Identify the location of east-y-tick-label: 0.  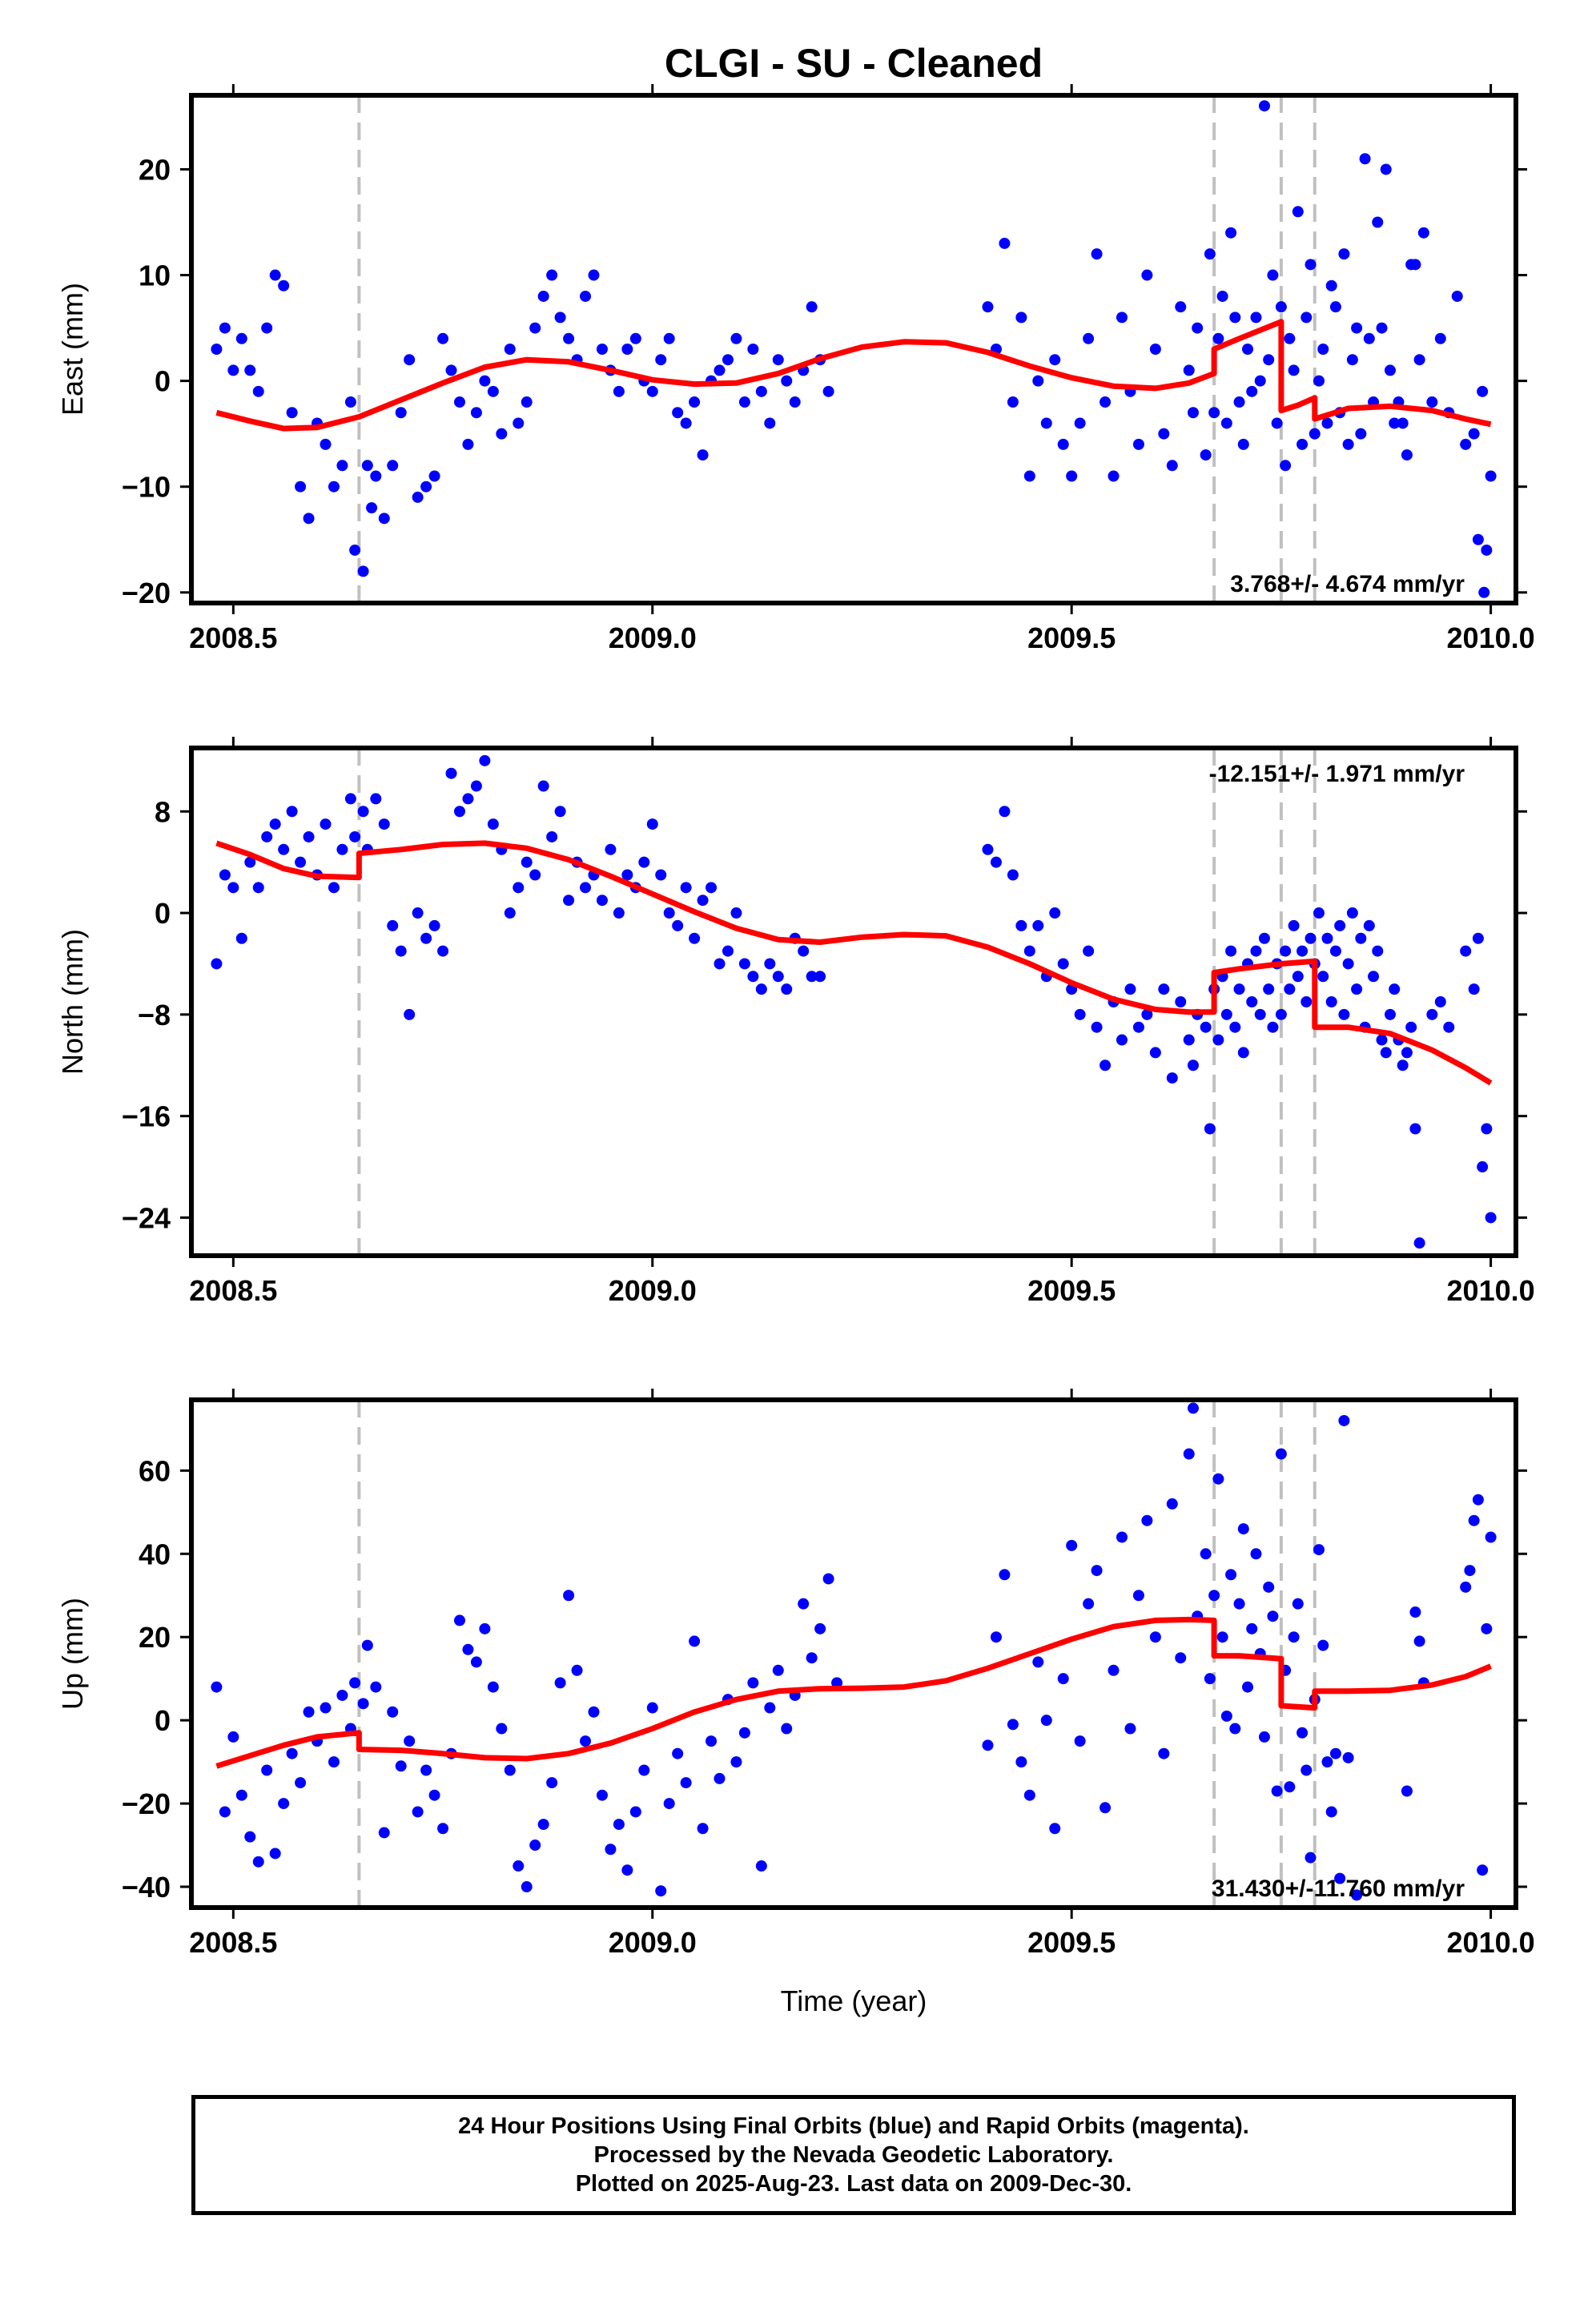
(163, 381).